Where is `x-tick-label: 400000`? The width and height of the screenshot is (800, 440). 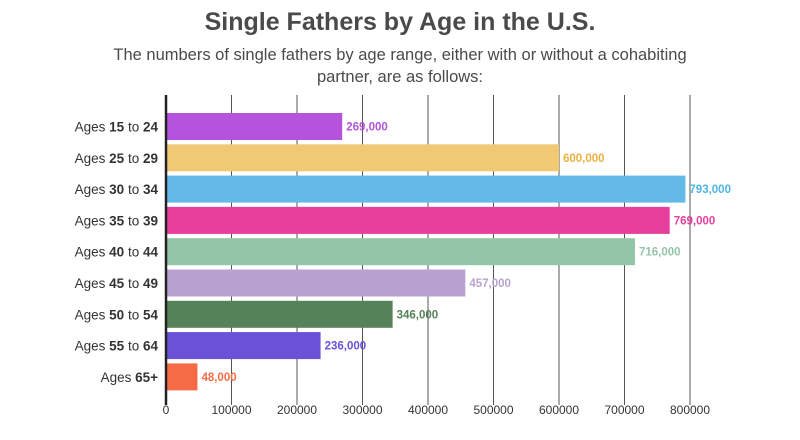
x-tick-label: 400000 is located at coordinates (428, 410).